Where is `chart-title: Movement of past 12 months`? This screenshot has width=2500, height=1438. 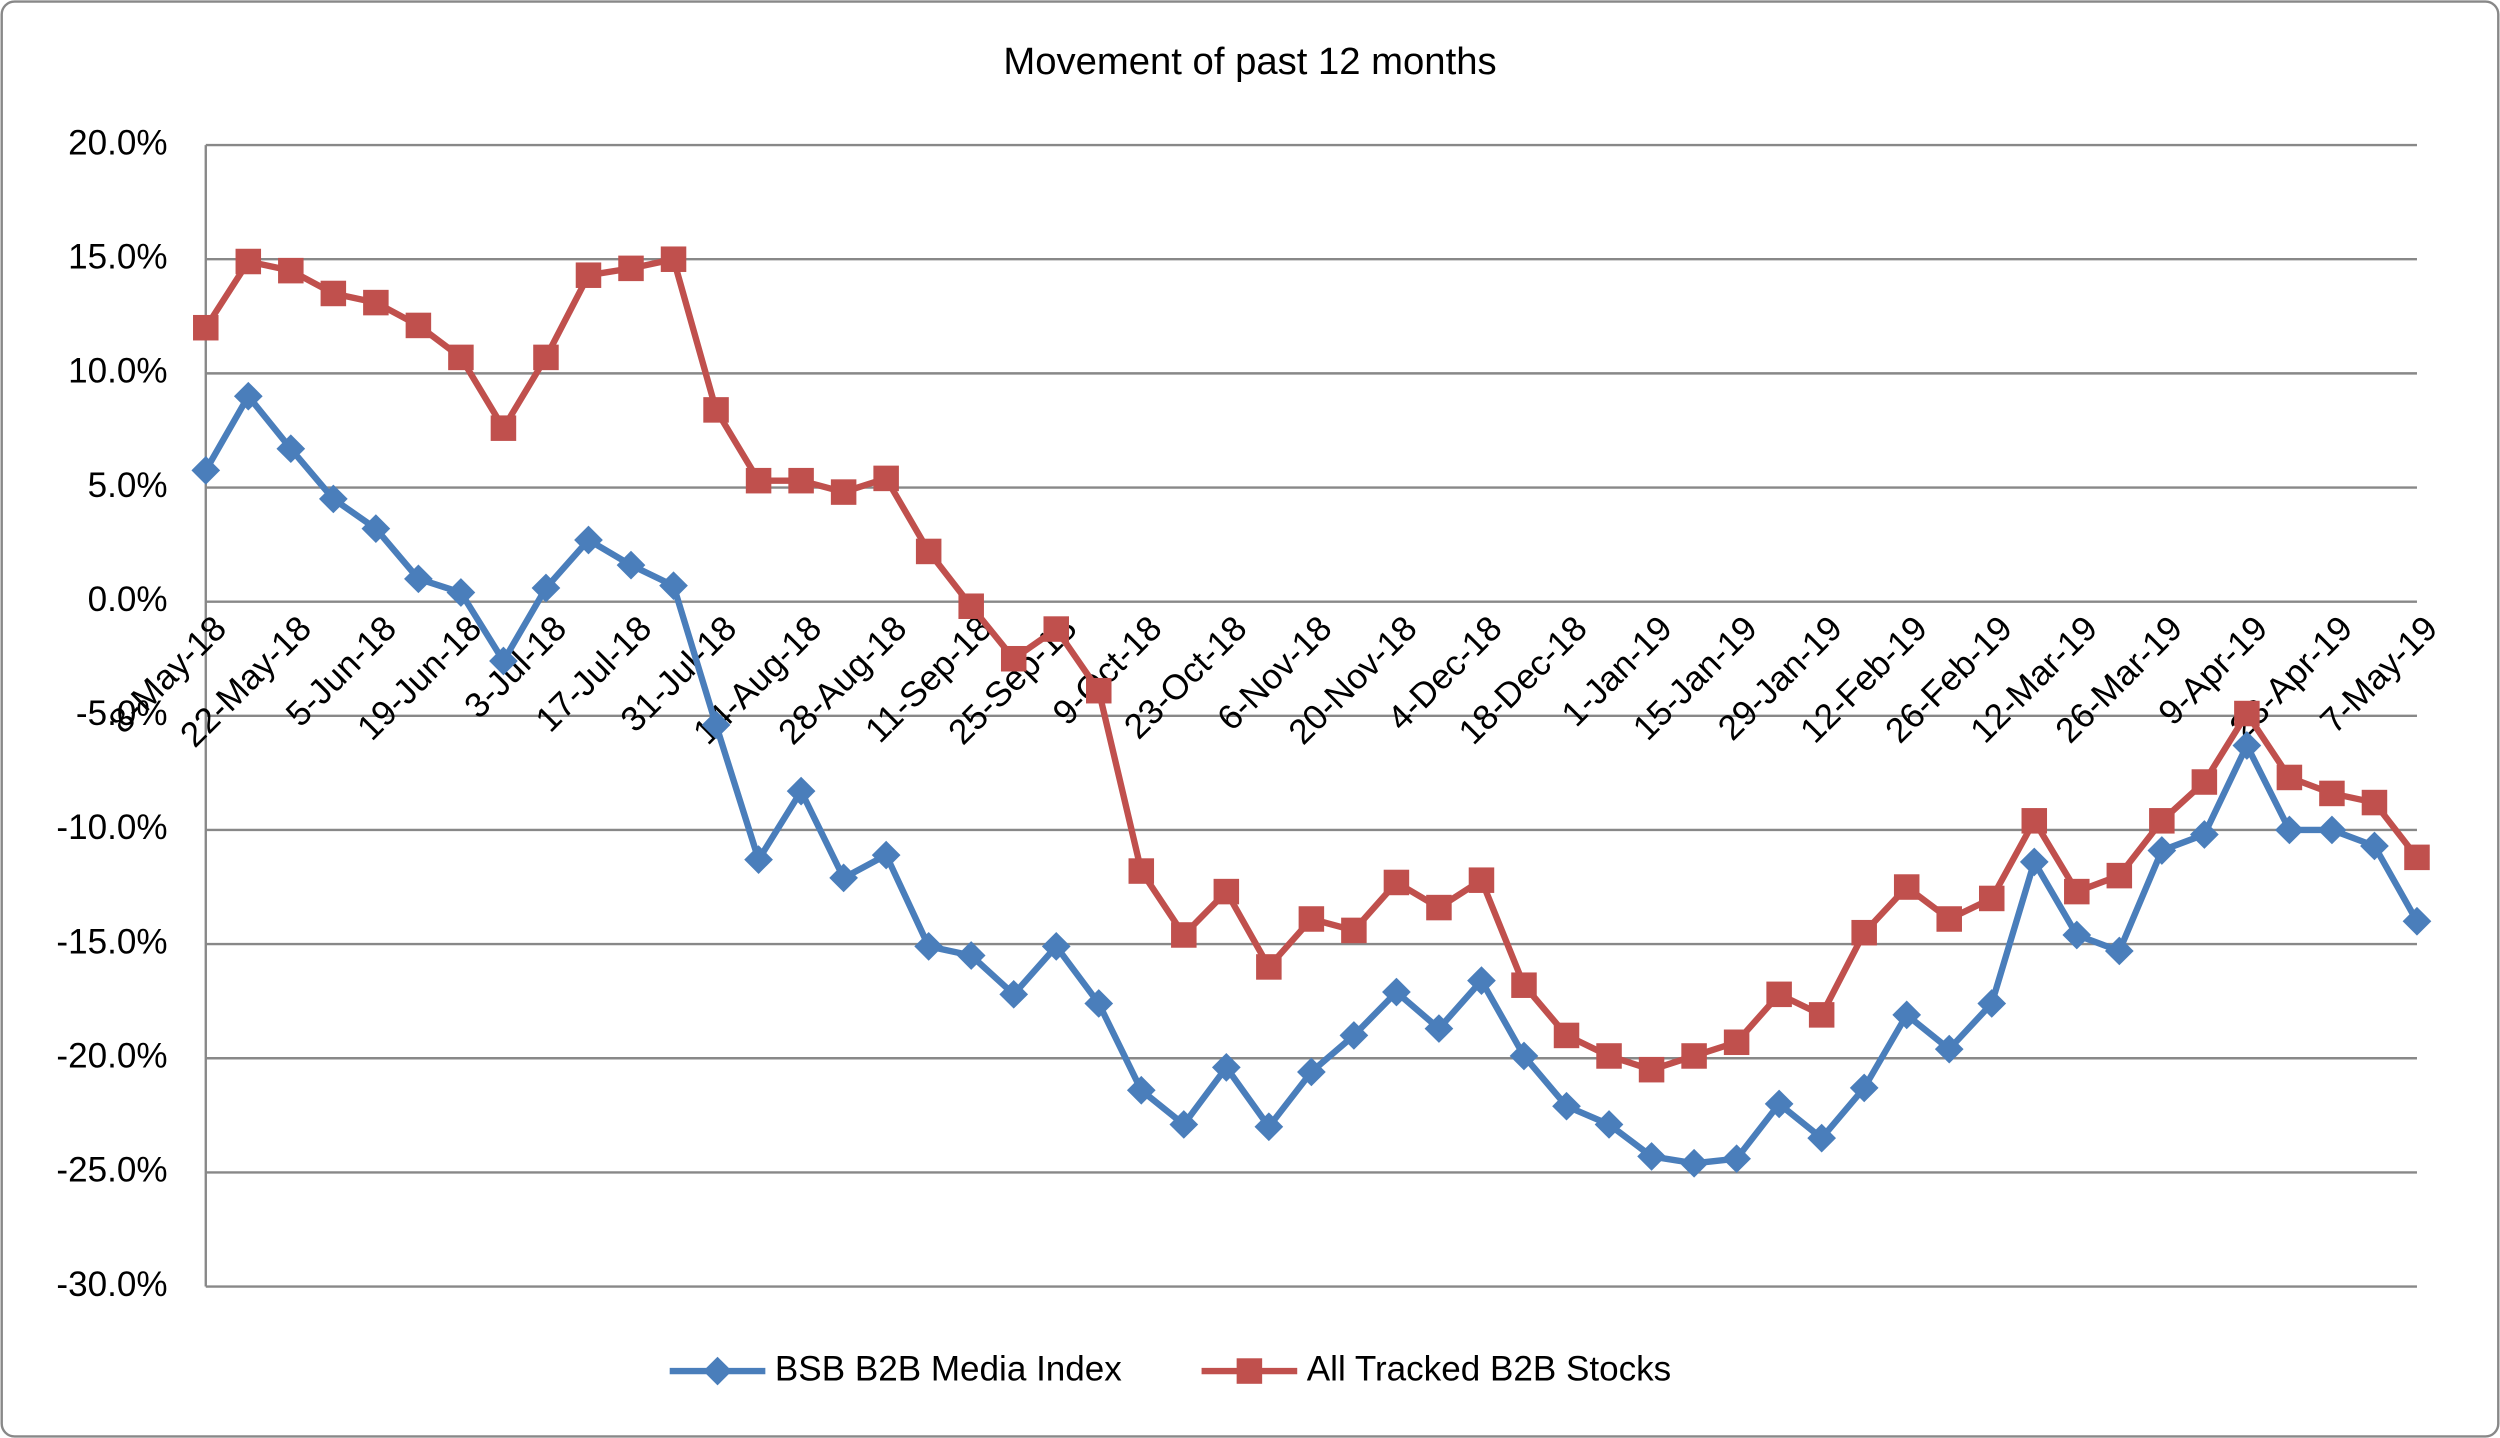 chart-title: Movement of past 12 months is located at coordinates (1249, 61).